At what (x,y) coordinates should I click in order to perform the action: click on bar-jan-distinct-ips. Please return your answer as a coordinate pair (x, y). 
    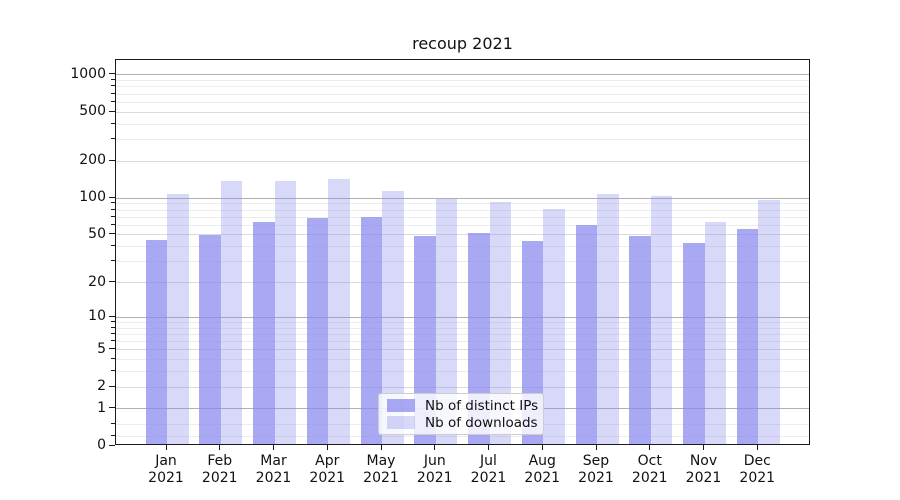
    Looking at the image, I should click on (156, 341).